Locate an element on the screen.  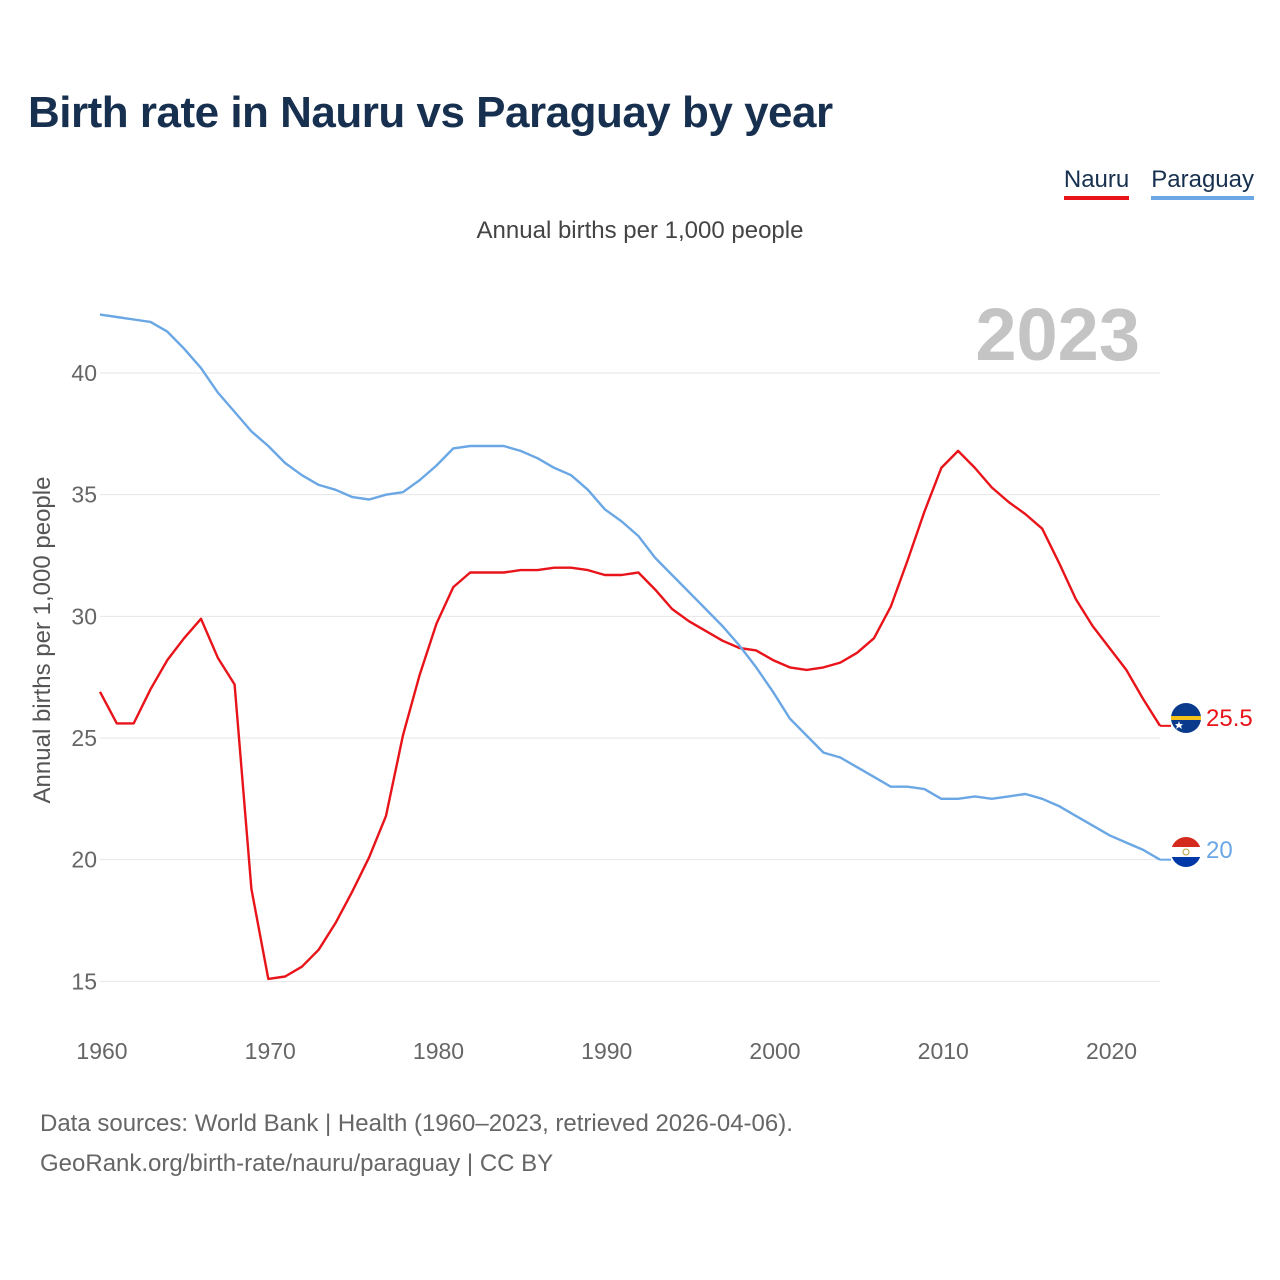
x-tick-label: 1960 is located at coordinates (101, 1051).